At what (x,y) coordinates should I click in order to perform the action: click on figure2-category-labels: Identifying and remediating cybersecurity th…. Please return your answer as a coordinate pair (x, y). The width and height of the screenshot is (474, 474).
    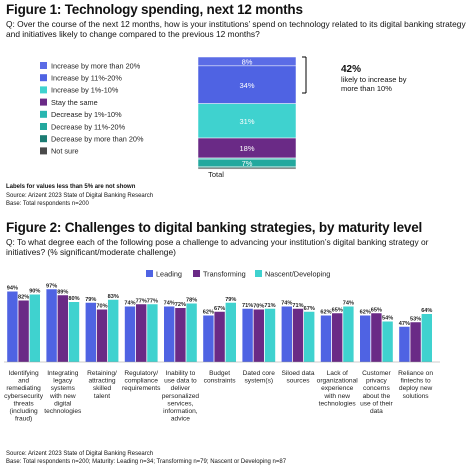
    Looking at the image, I should click on (218, 396).